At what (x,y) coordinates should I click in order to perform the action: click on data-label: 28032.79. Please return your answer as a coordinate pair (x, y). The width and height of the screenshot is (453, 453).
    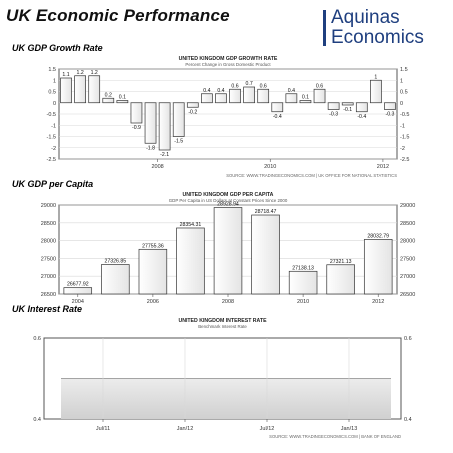
    Looking at the image, I should click on (378, 236).